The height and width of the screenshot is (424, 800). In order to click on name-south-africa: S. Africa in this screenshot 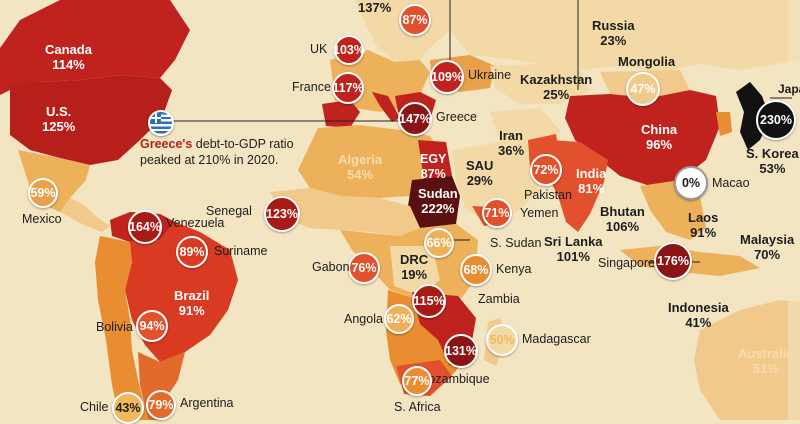, I will do `click(417, 407)`.